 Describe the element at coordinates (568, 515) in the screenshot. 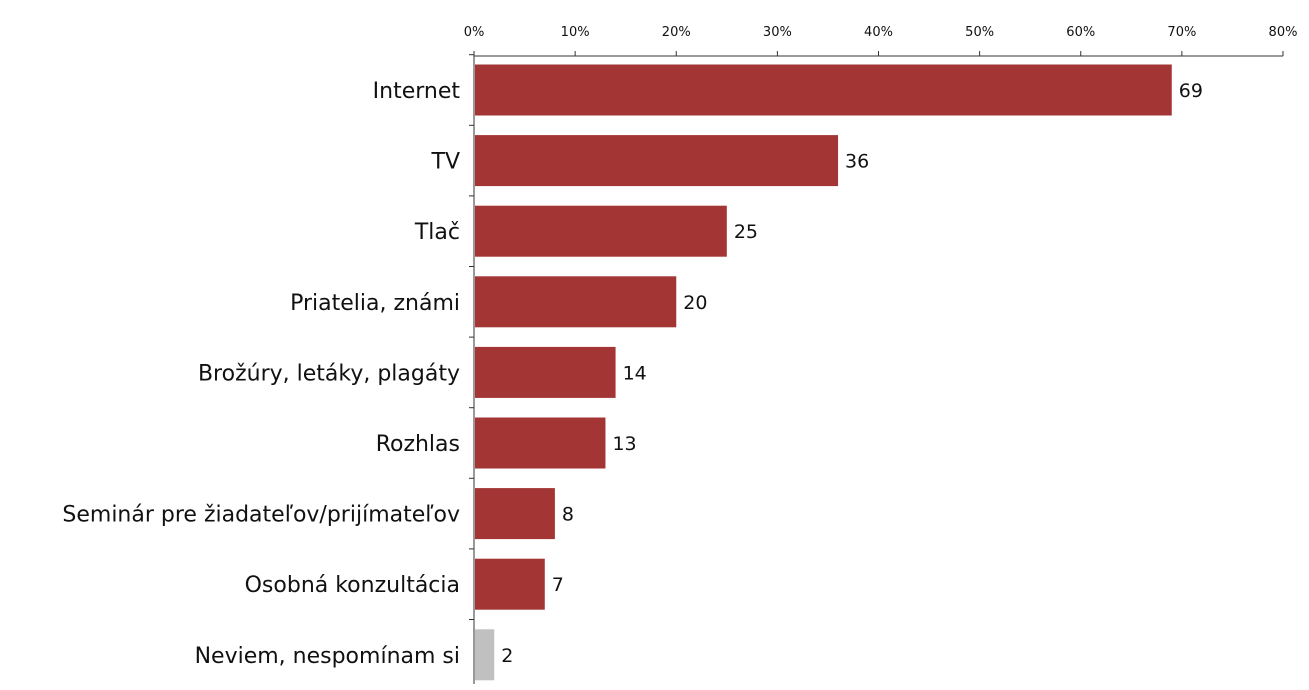

I see `data-label: 8` at that location.